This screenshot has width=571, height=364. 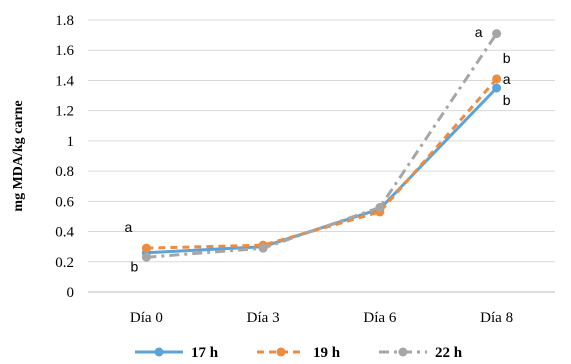 What do you see at coordinates (379, 318) in the screenshot?
I see `x-tick-label: Día 6` at bounding box center [379, 318].